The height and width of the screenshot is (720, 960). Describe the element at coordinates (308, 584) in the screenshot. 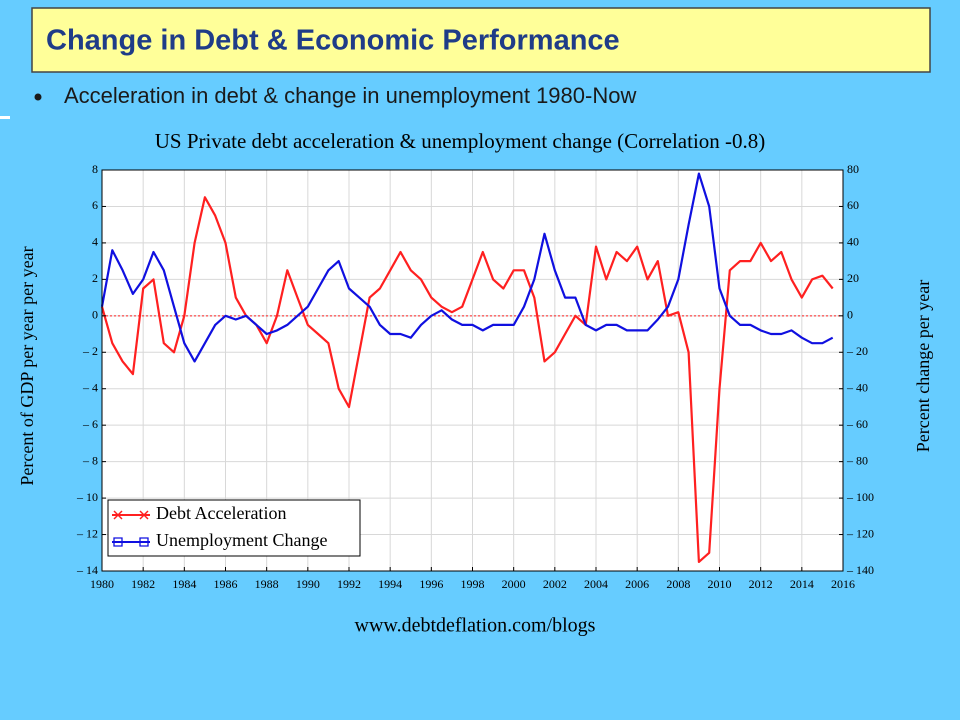

I see `x-tick-label: 1990` at that location.